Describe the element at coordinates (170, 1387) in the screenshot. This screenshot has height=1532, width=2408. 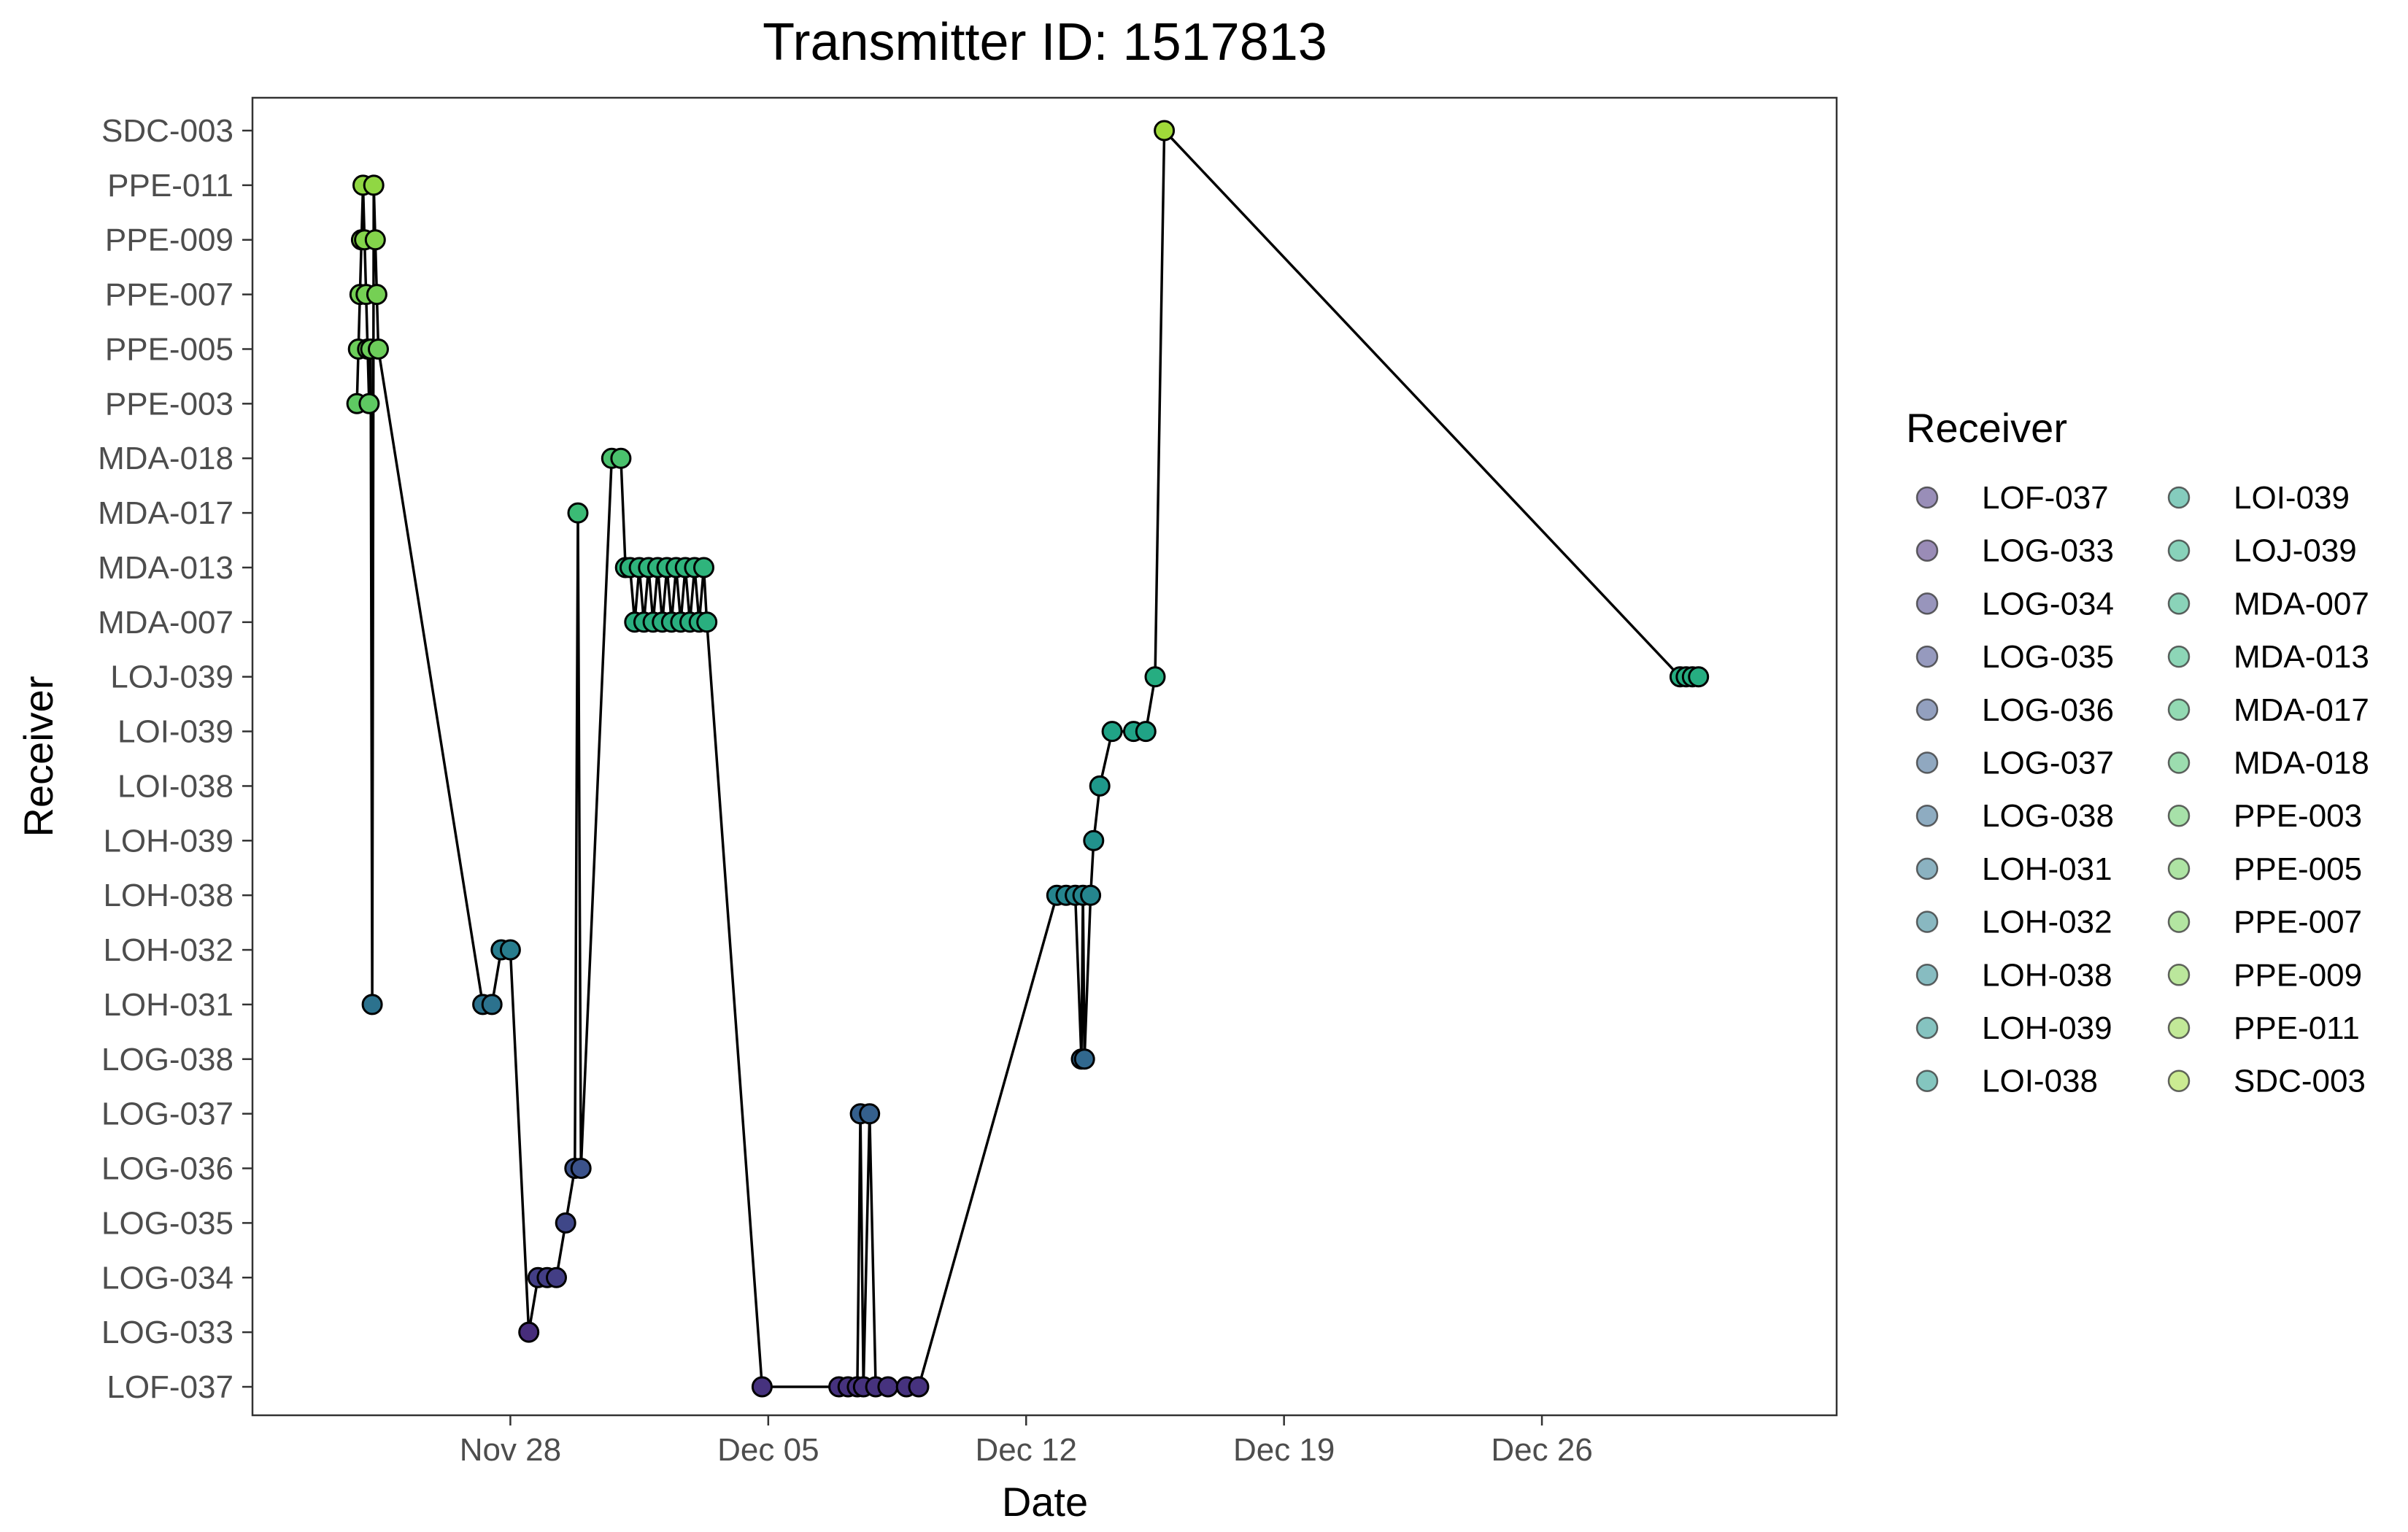
I see `y-tick-label: LOF-037` at that location.